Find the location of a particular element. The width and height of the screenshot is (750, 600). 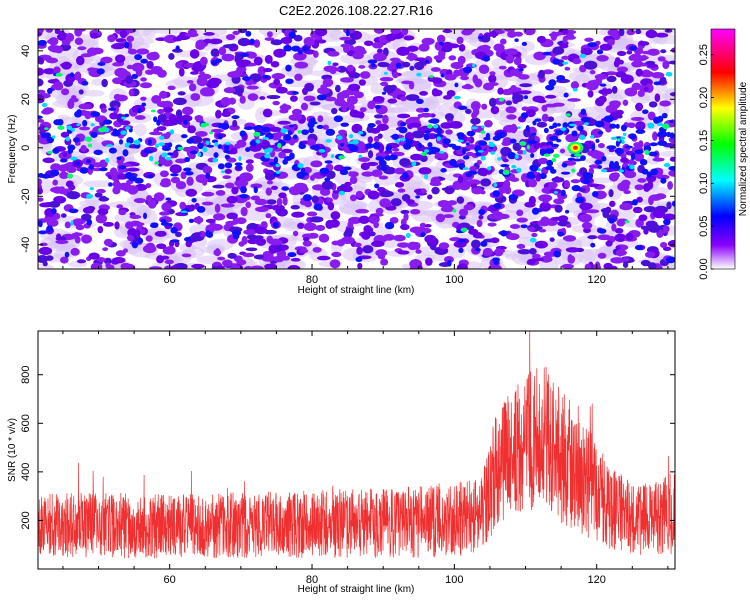

colorbar-frame is located at coordinates (723, 149).